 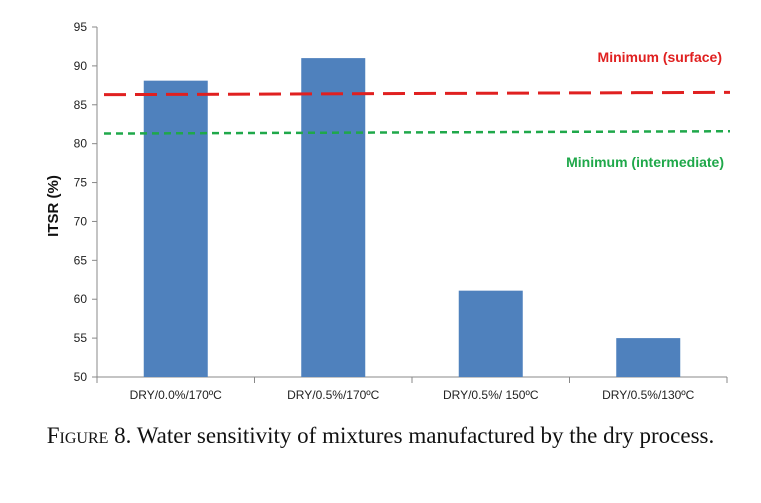 I want to click on x-tick-label: DRY/0.5%/130ºC, so click(x=648, y=395).